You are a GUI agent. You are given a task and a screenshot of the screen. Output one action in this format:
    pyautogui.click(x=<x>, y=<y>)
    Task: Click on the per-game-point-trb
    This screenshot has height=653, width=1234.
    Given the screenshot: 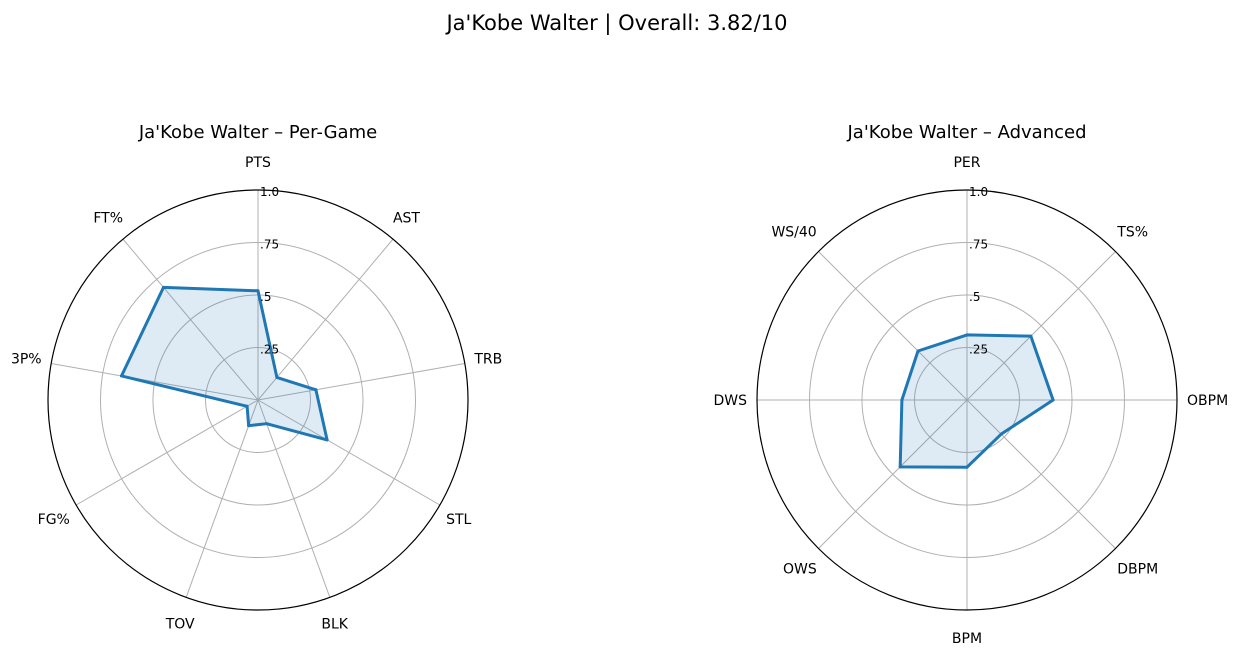 What is the action you would take?
    pyautogui.click(x=316, y=390)
    